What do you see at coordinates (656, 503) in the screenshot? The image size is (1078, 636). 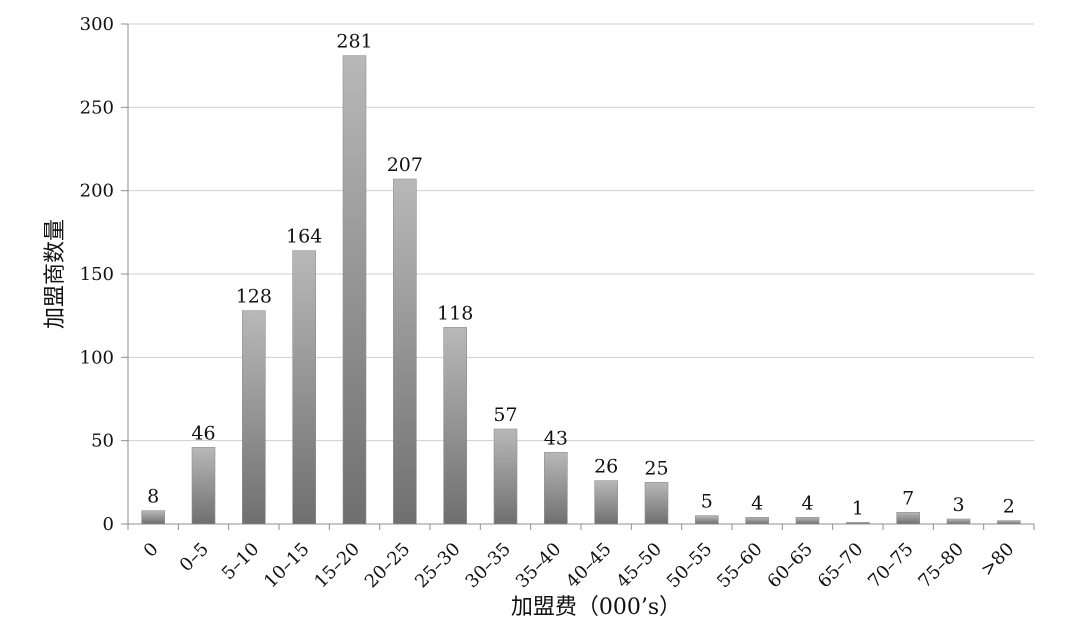 I see `bar-45–50` at bounding box center [656, 503].